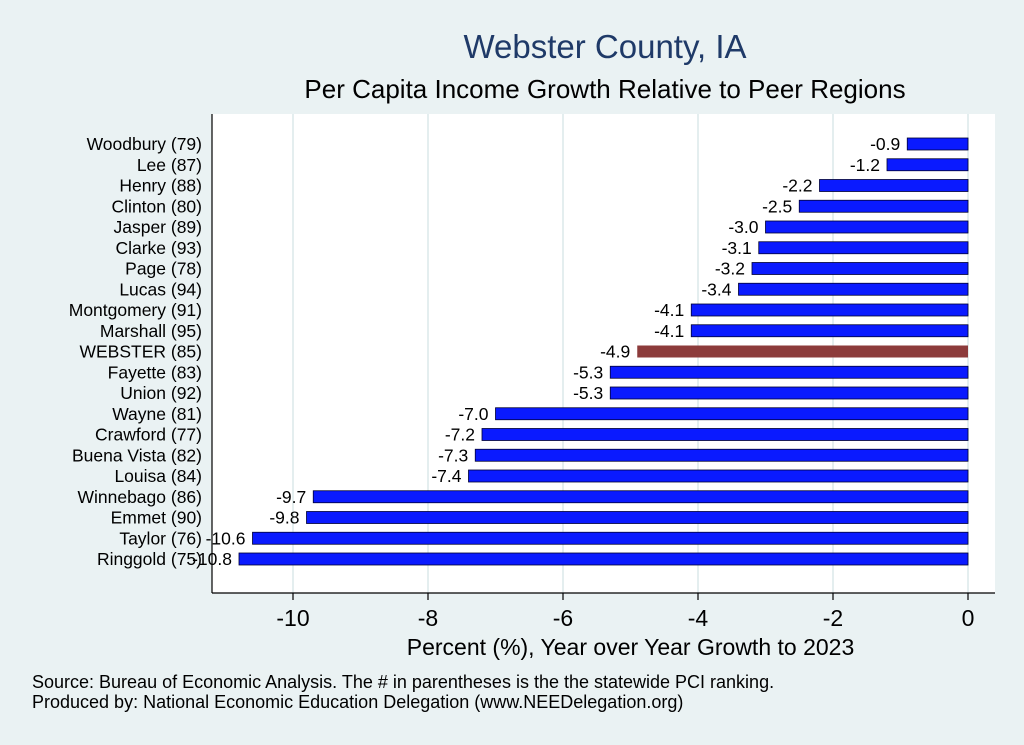 Image resolution: width=1024 pixels, height=745 pixels. What do you see at coordinates (158, 476) in the screenshot?
I see `category-label: Louisa (84)` at bounding box center [158, 476].